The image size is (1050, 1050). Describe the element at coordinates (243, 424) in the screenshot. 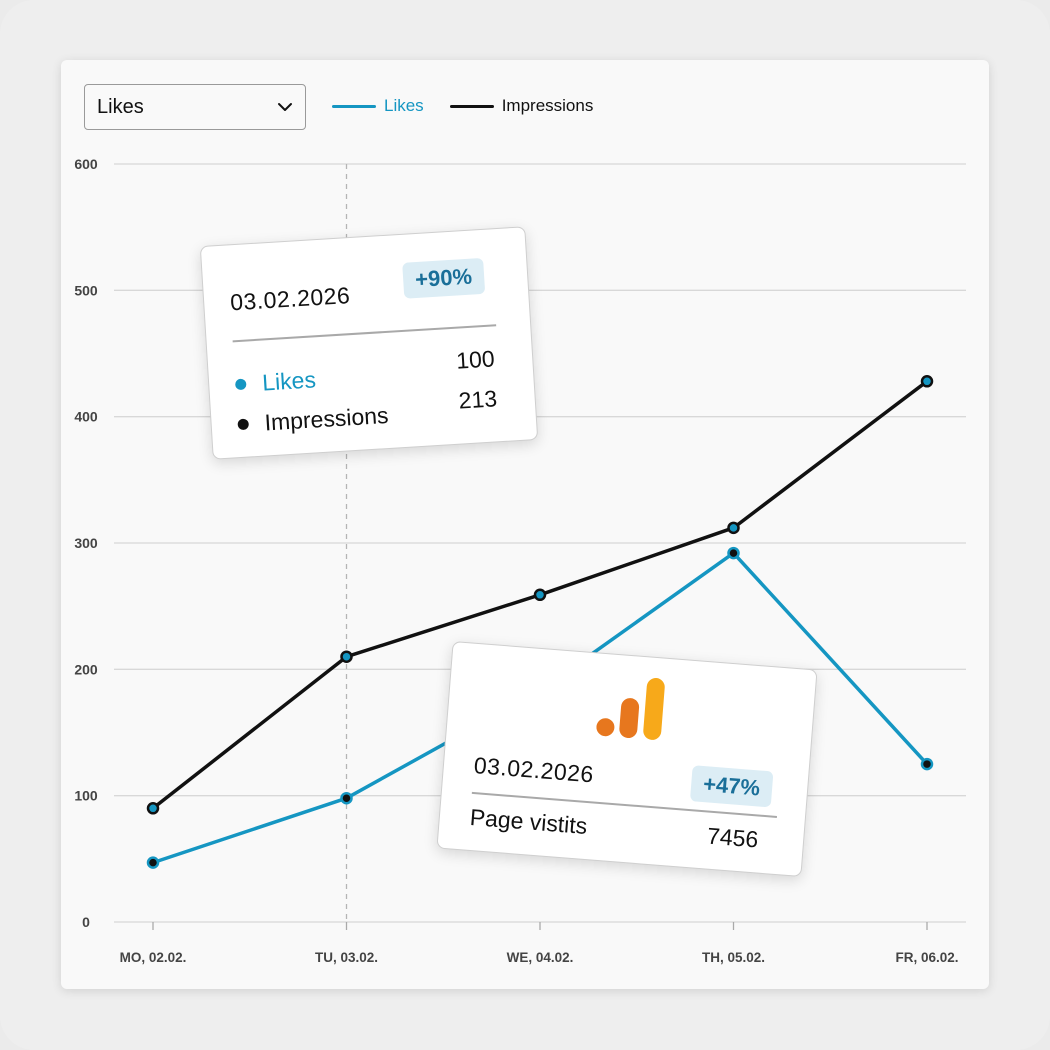

I see `impressions-dot` at that location.